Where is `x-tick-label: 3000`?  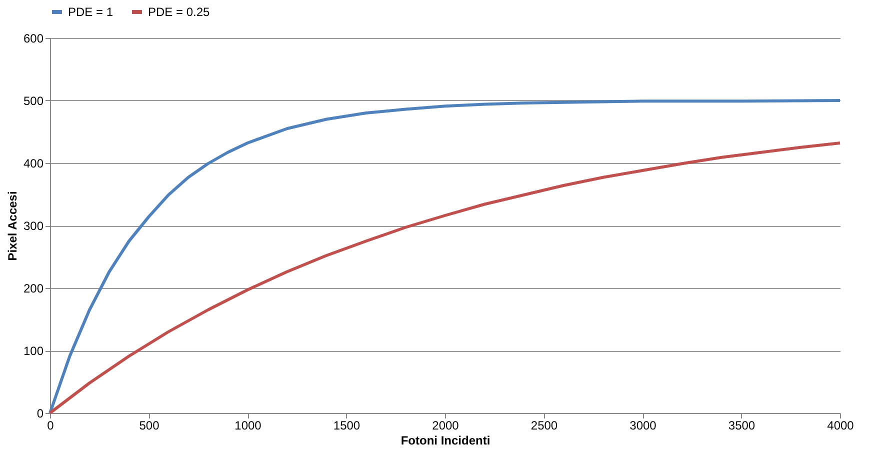
x-tick-label: 3000 is located at coordinates (643, 425).